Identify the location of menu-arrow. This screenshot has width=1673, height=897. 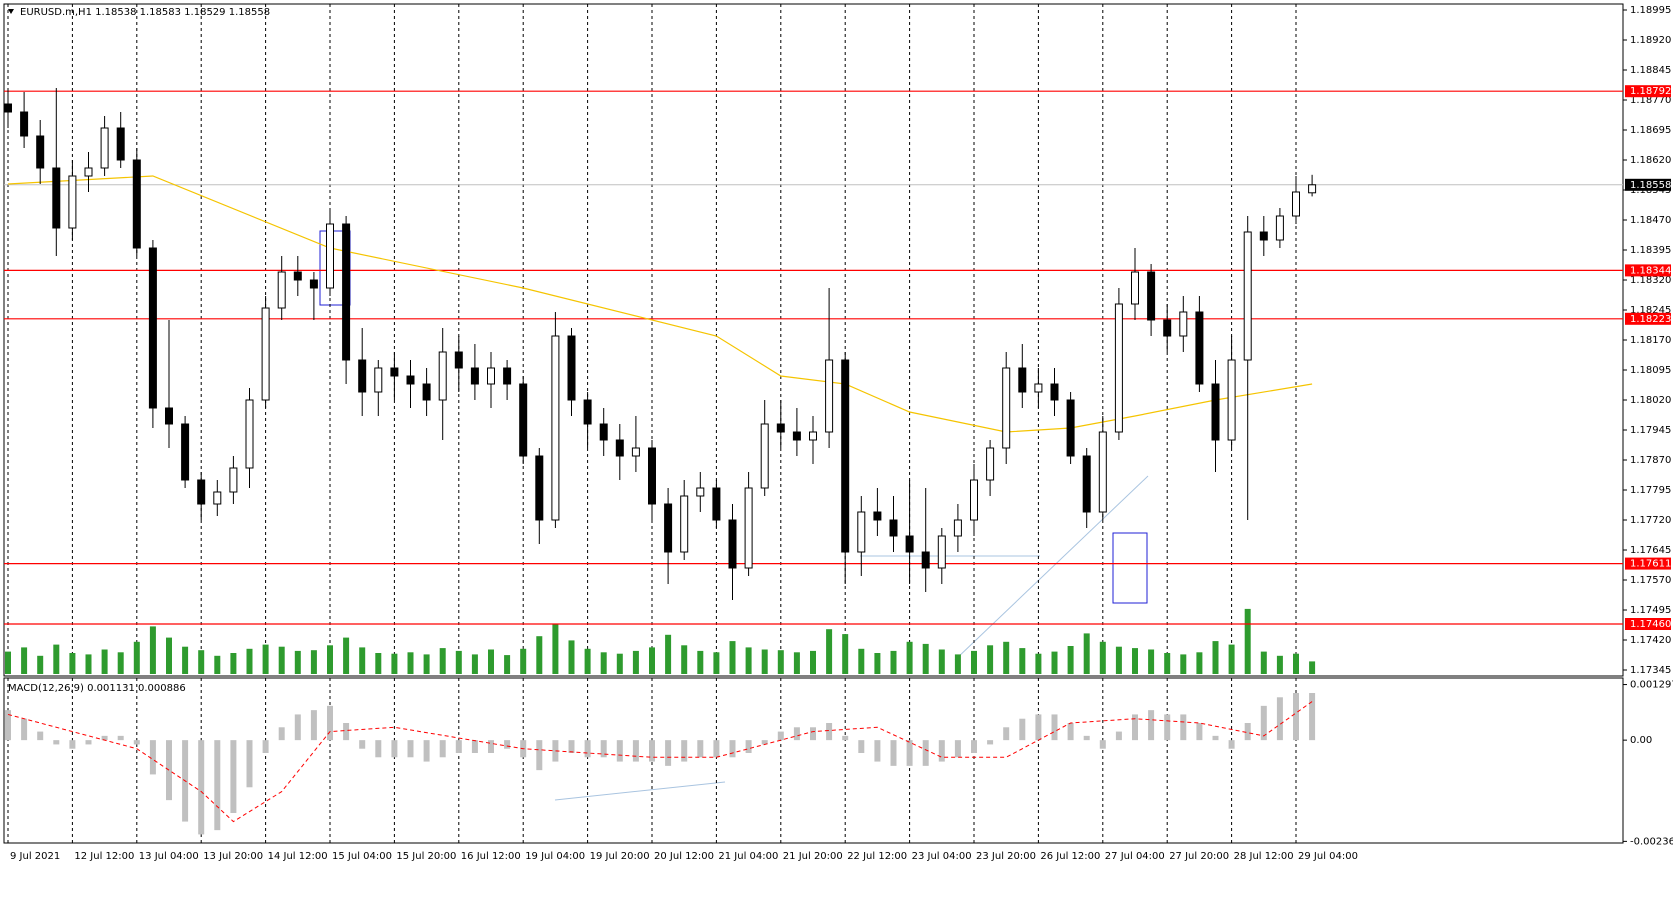
(11, 11).